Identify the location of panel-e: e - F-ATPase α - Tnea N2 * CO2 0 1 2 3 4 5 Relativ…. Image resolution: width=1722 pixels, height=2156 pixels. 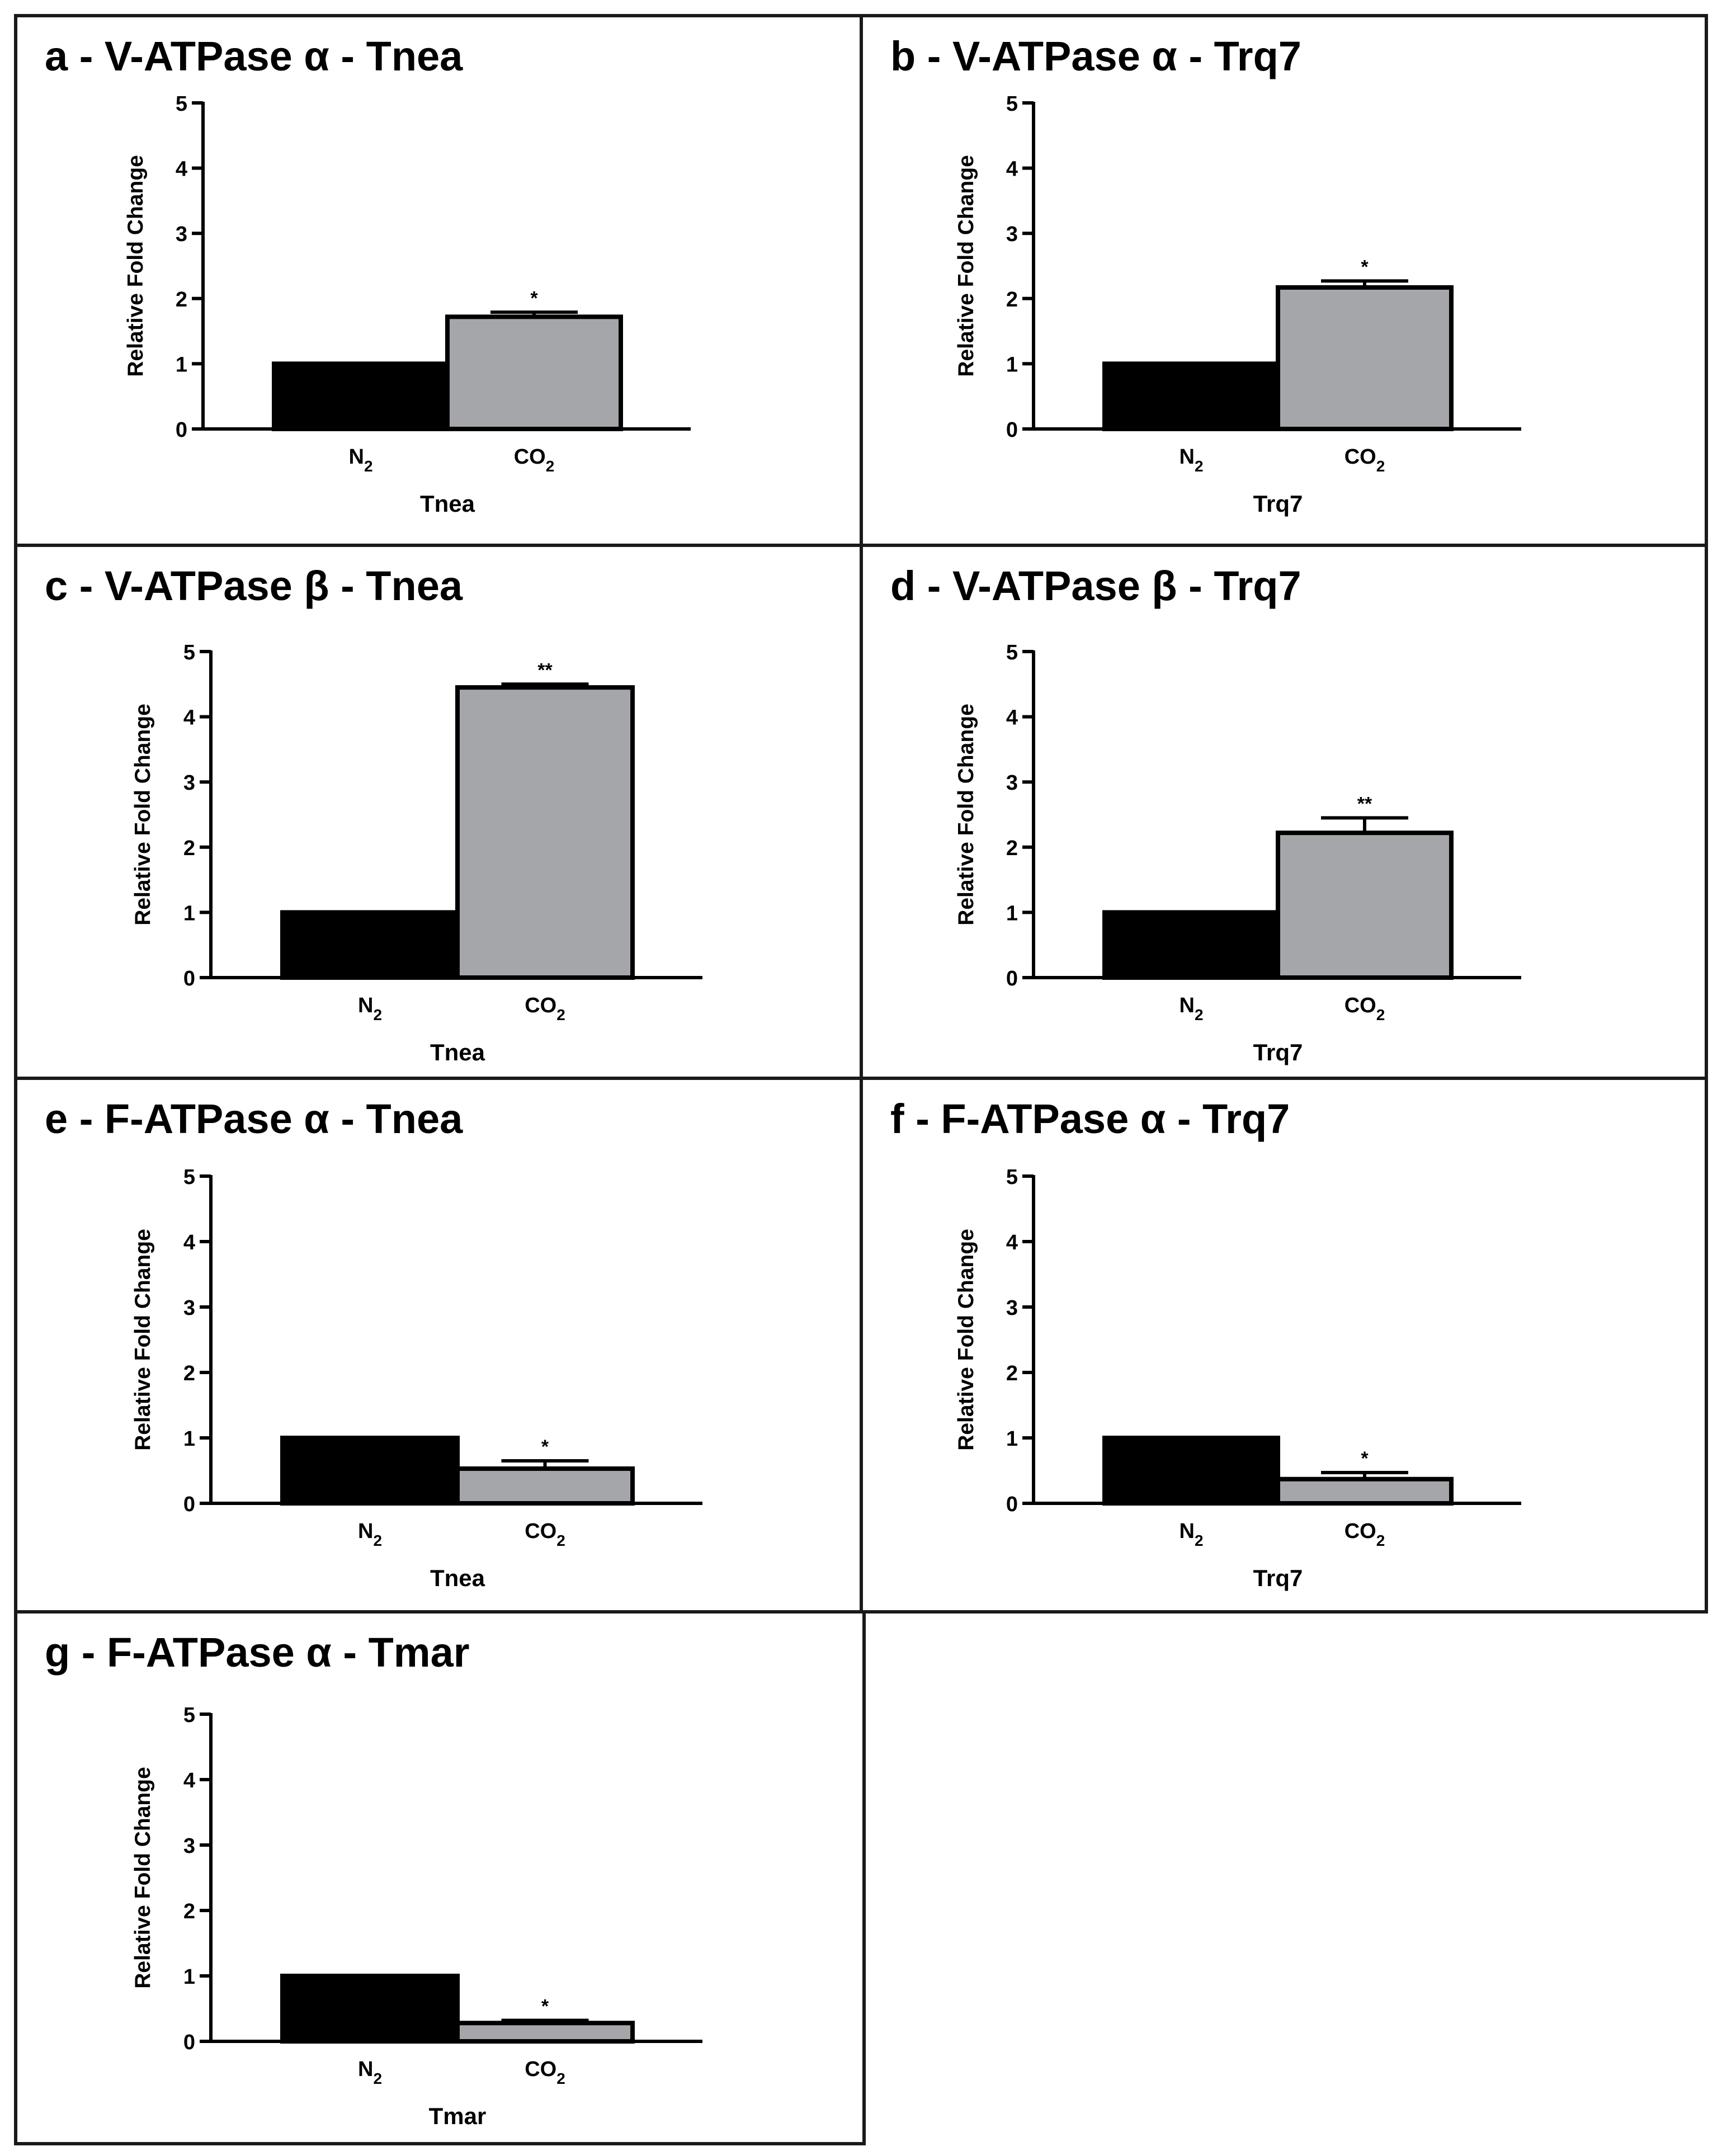
(438, 1346).